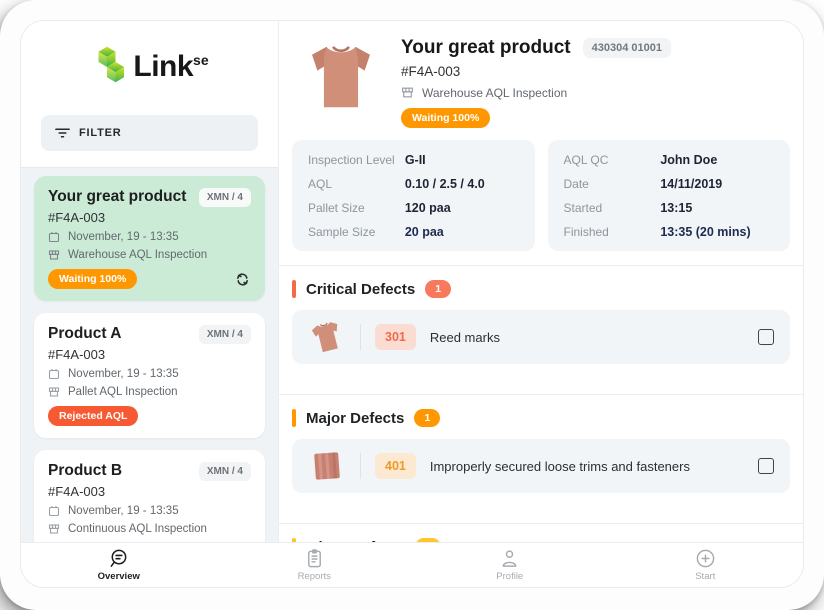  What do you see at coordinates (541, 337) in the screenshot?
I see `defect-row: 301 Reed marks` at bounding box center [541, 337].